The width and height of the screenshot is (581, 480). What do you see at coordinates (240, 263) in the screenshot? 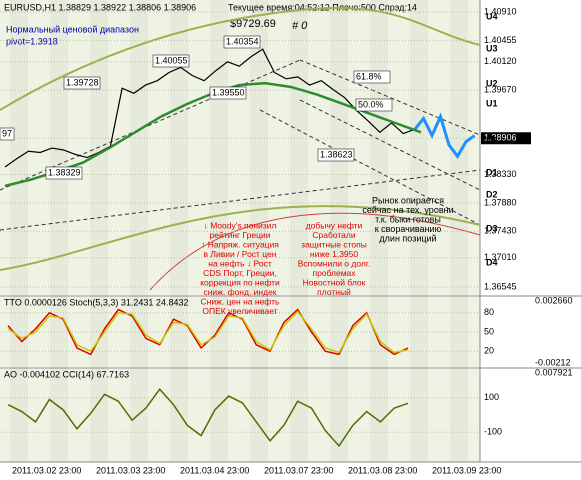
I see `news-annotation: на нефть ↓ Рост` at bounding box center [240, 263].